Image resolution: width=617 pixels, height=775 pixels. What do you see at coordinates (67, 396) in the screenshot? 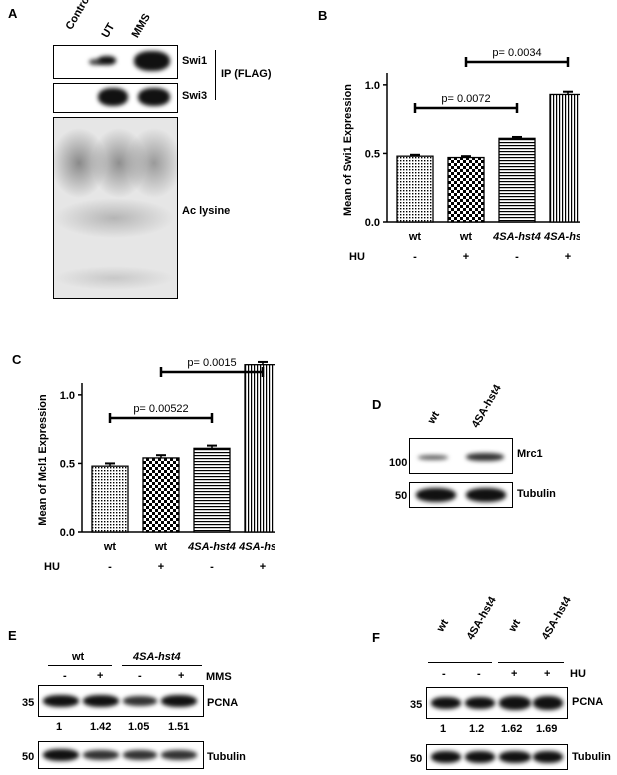
I see `y-tick-label: 1.0` at bounding box center [67, 396].